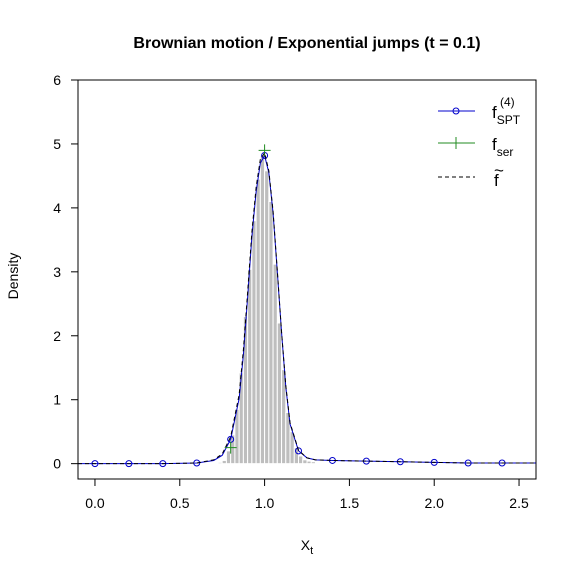  Describe the element at coordinates (496, 180) in the screenshot. I see `legend-label-tilde: f` at that location.